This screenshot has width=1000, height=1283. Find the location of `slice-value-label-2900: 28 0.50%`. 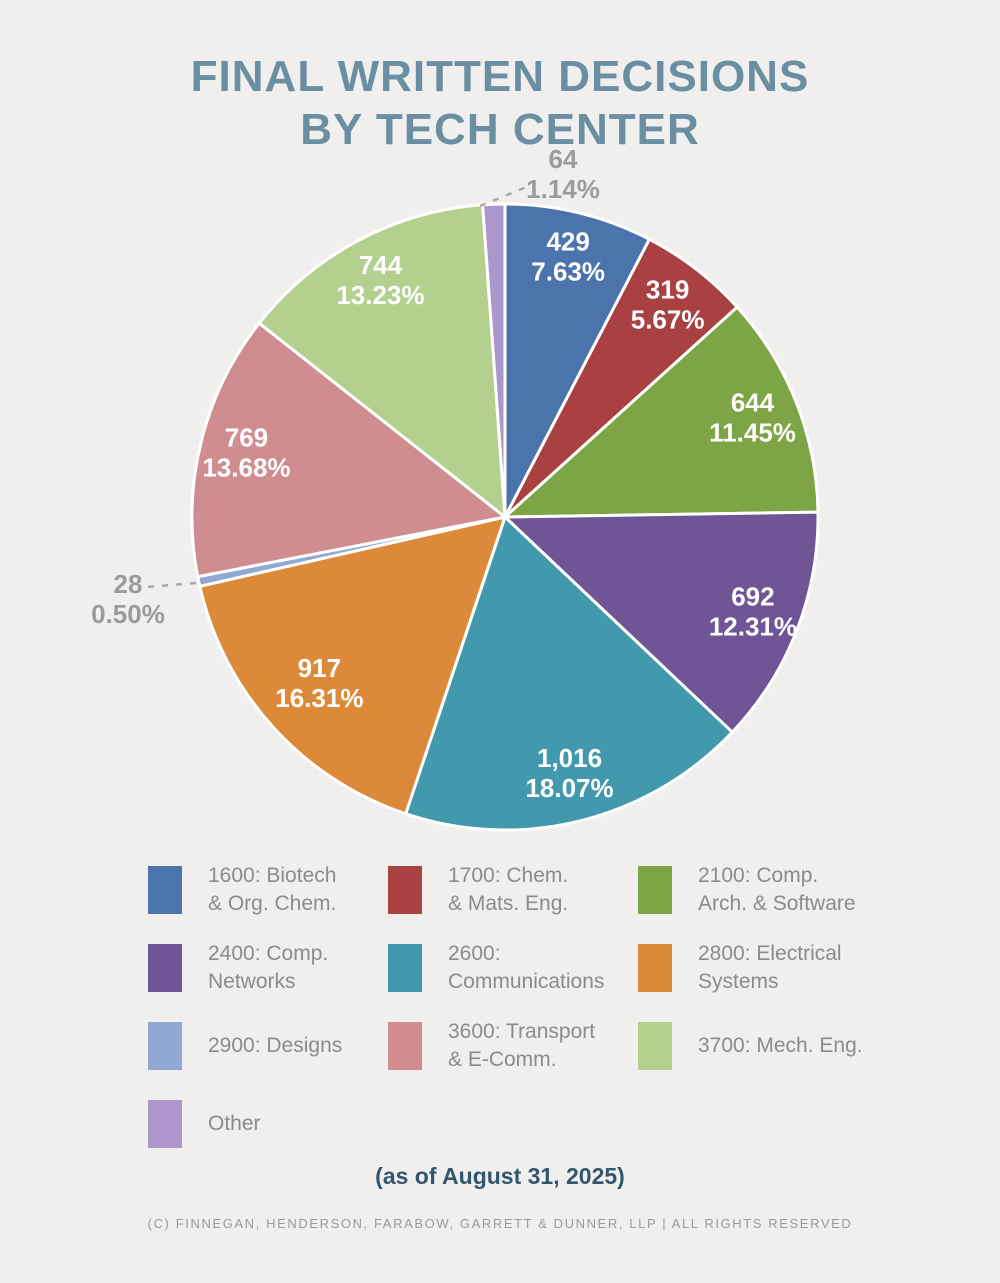

slice-value-label-2900: 28 0.50% is located at coordinates (128, 599).